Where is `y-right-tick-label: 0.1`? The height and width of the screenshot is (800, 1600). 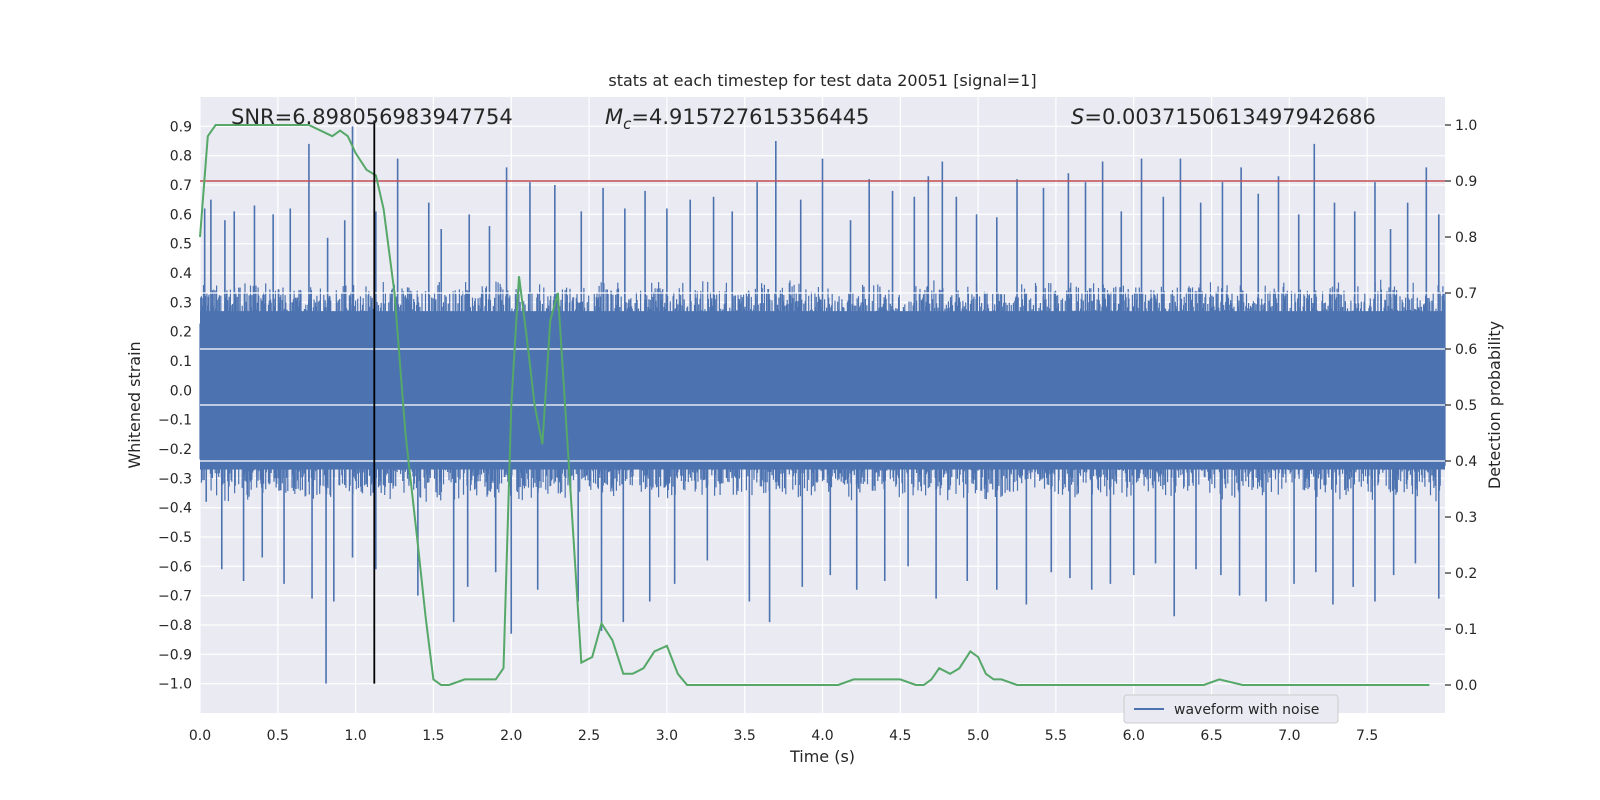
y-right-tick-label: 0.1 is located at coordinates (1466, 630).